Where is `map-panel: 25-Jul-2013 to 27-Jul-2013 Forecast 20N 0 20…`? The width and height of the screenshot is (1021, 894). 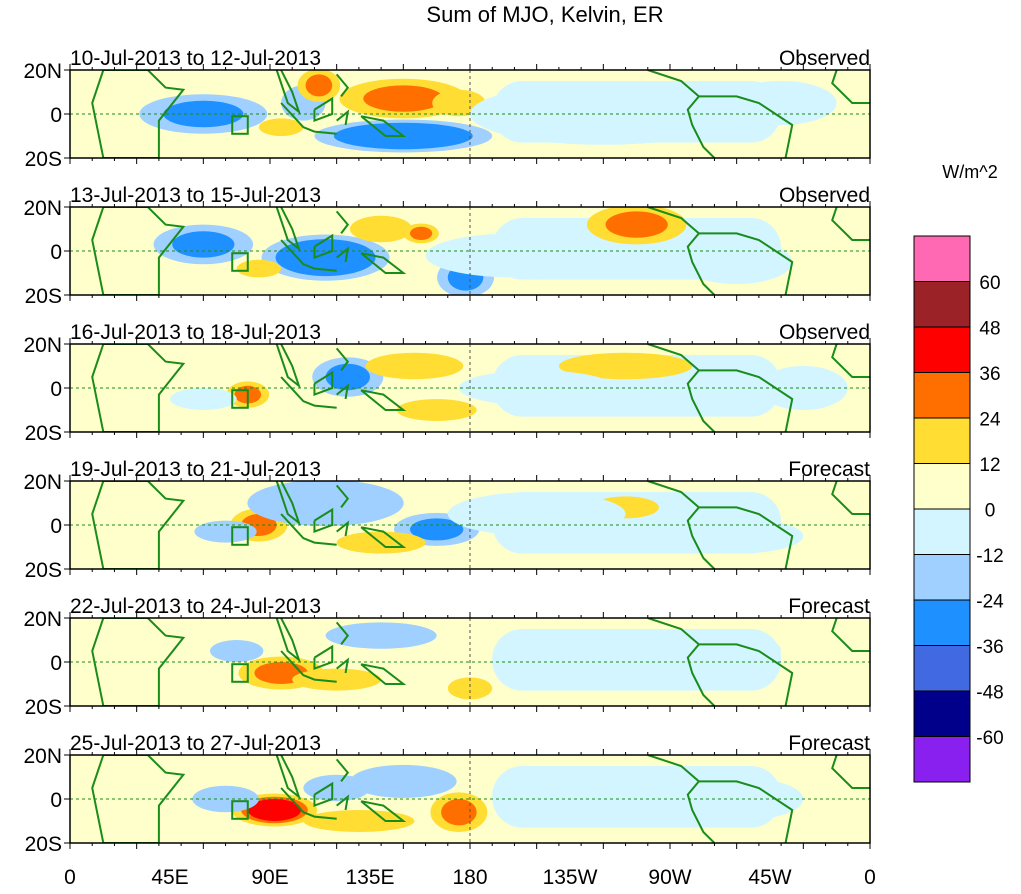 map-panel: 25-Jul-2013 to 27-Jul-2013 Forecast 20N 0 20… is located at coordinates (447, 794).